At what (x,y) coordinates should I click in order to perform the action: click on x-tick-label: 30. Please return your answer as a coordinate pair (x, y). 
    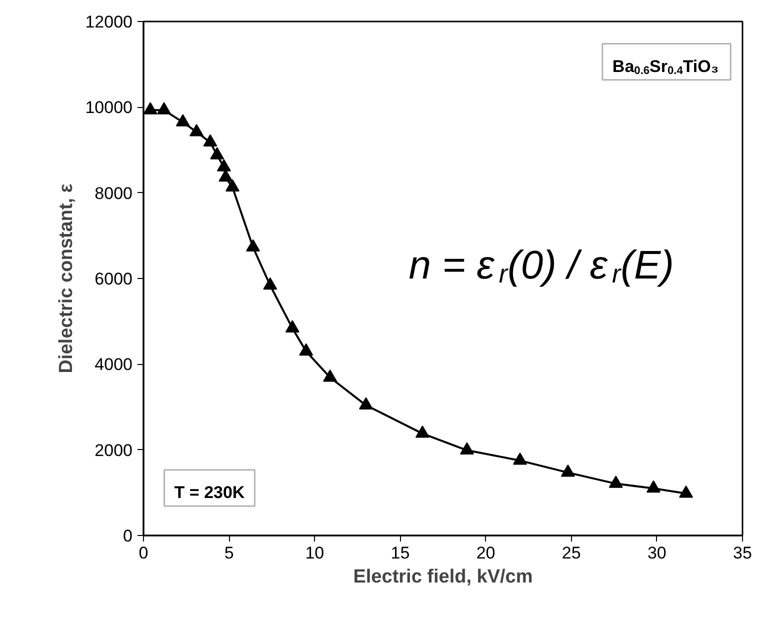
    Looking at the image, I should click on (656, 553).